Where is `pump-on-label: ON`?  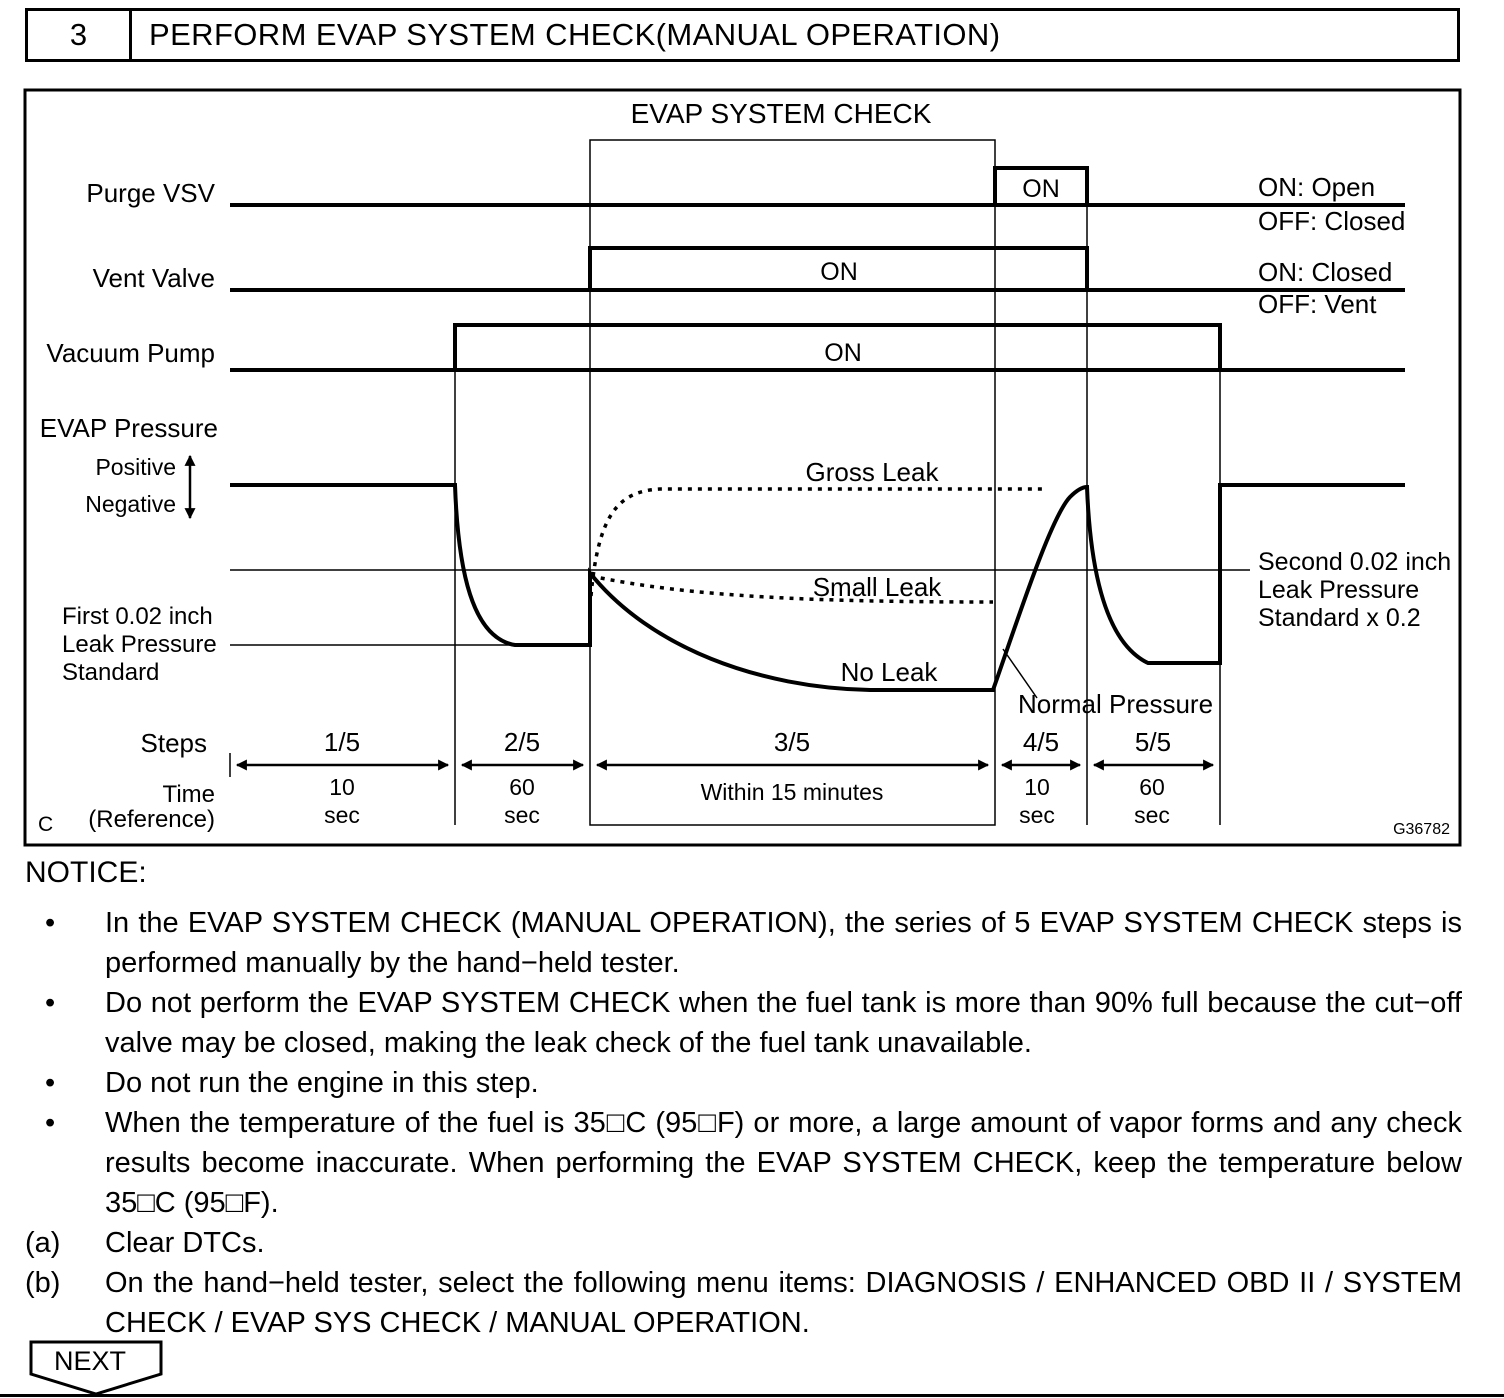 pump-on-label: ON is located at coordinates (843, 353).